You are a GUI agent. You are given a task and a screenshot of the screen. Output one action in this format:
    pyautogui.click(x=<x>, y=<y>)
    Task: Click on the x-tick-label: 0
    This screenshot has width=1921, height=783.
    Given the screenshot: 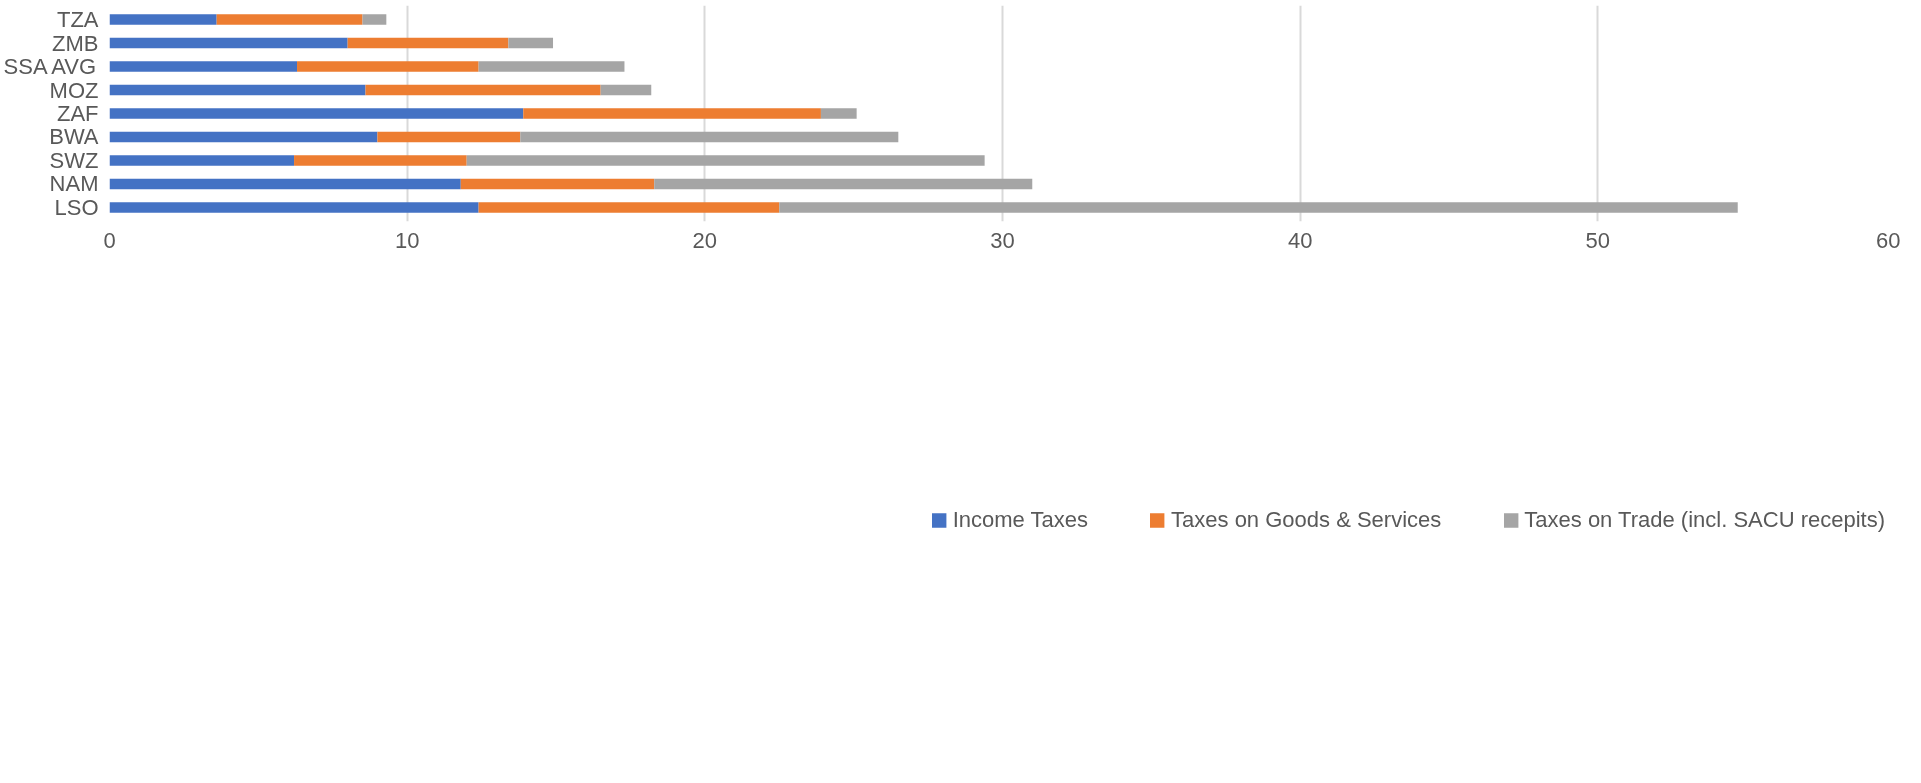 What is the action you would take?
    pyautogui.click(x=109, y=240)
    